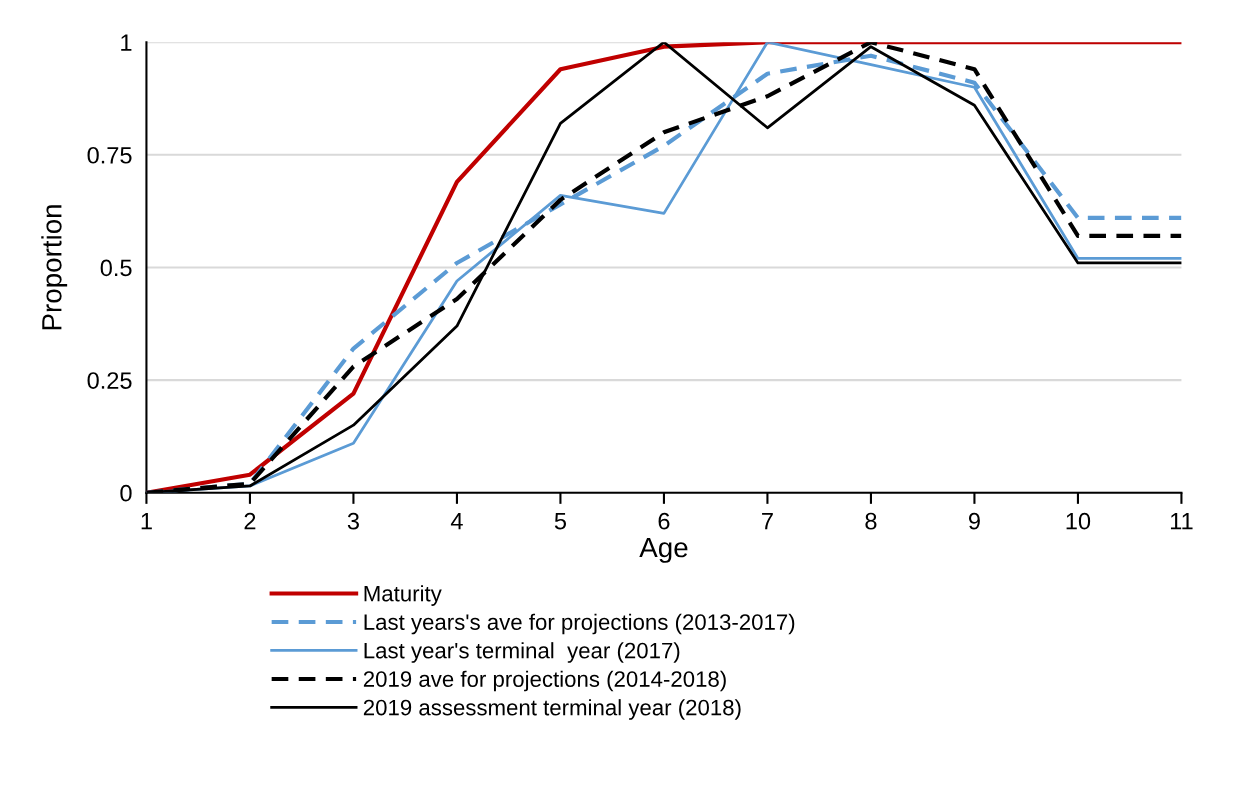 The width and height of the screenshot is (1241, 796). I want to click on legend-label: Maturity, so click(403, 595).